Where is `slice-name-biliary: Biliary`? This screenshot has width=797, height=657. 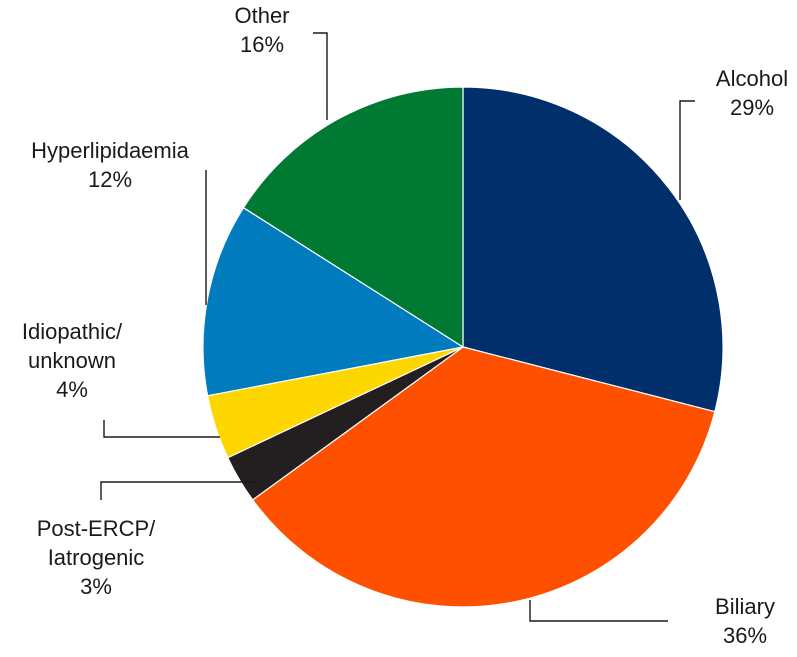
slice-name-biliary: Biliary is located at coordinates (745, 606).